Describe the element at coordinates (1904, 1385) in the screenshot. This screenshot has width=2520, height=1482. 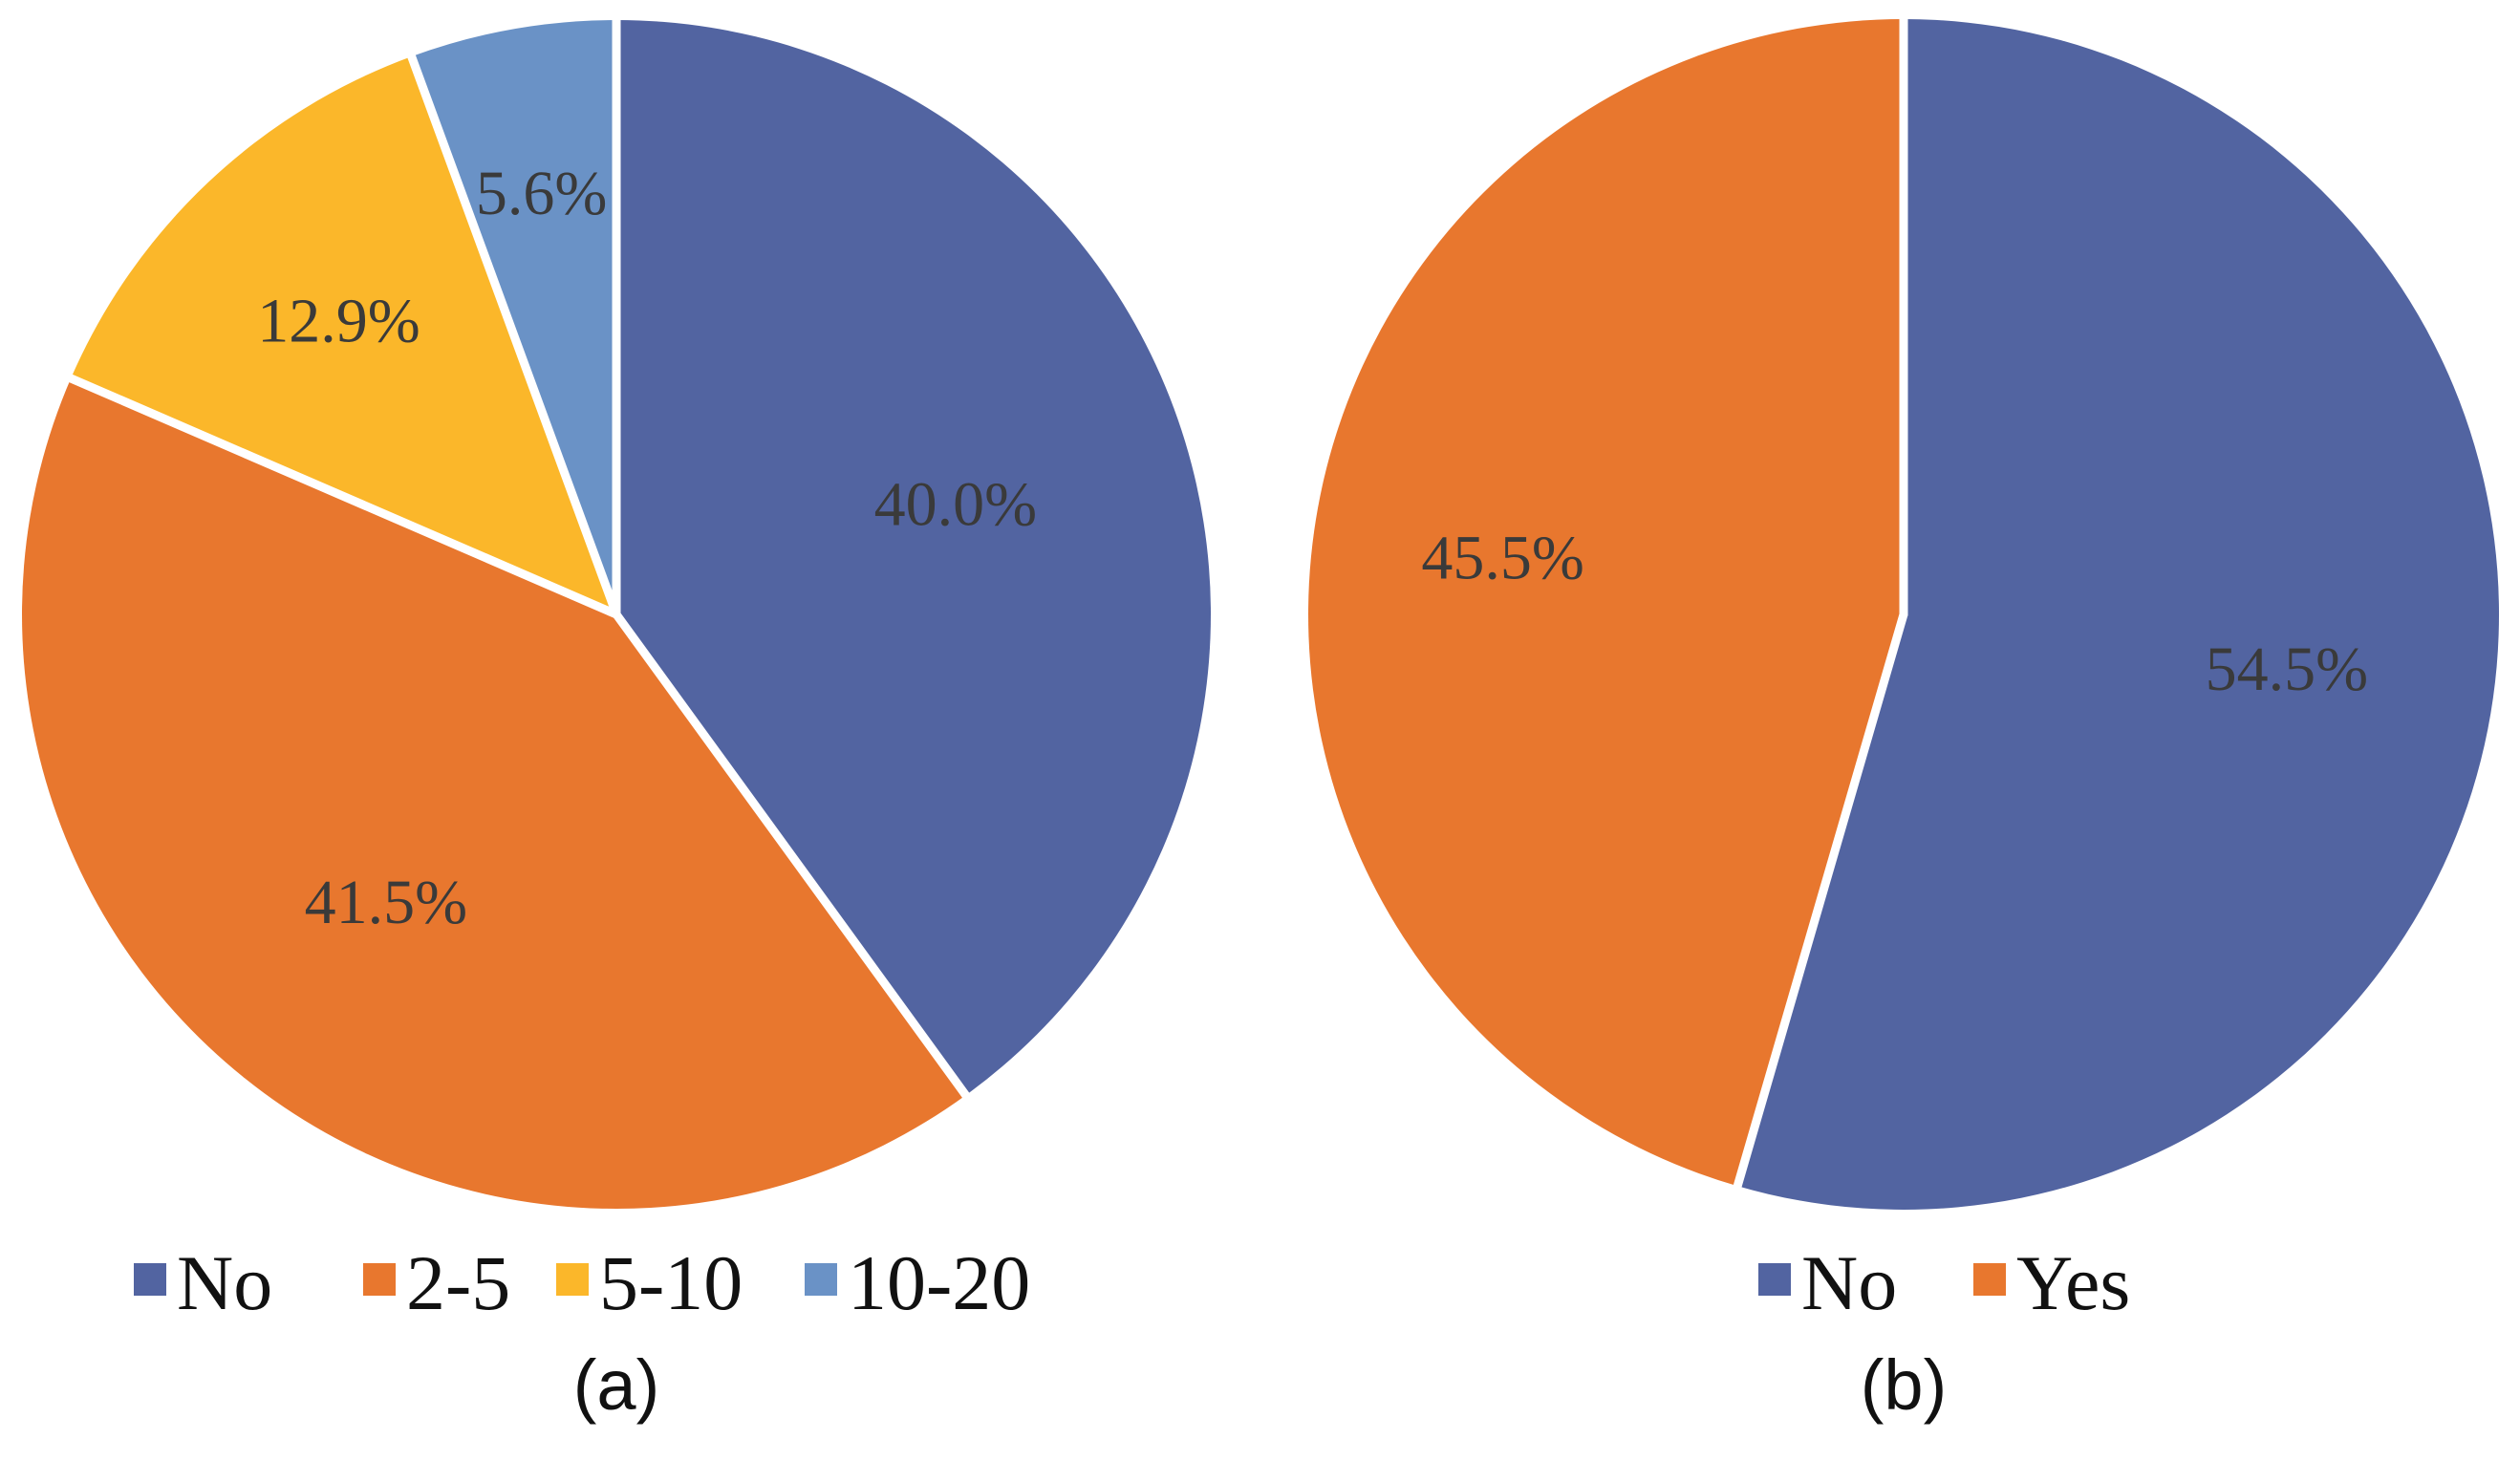
I see `chart-b-panel-label: (b)` at that location.